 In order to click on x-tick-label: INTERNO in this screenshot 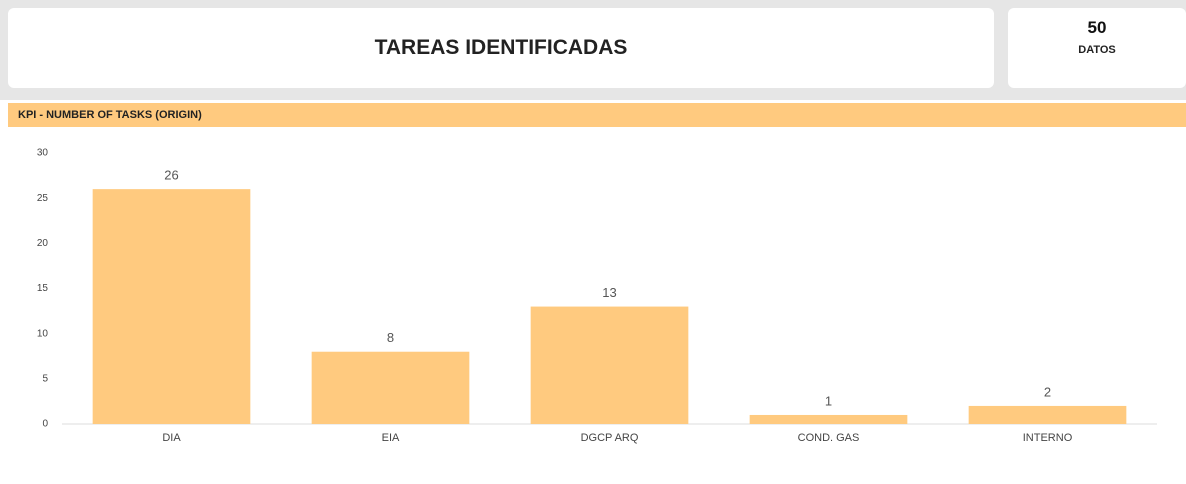, I will do `click(1048, 438)`.